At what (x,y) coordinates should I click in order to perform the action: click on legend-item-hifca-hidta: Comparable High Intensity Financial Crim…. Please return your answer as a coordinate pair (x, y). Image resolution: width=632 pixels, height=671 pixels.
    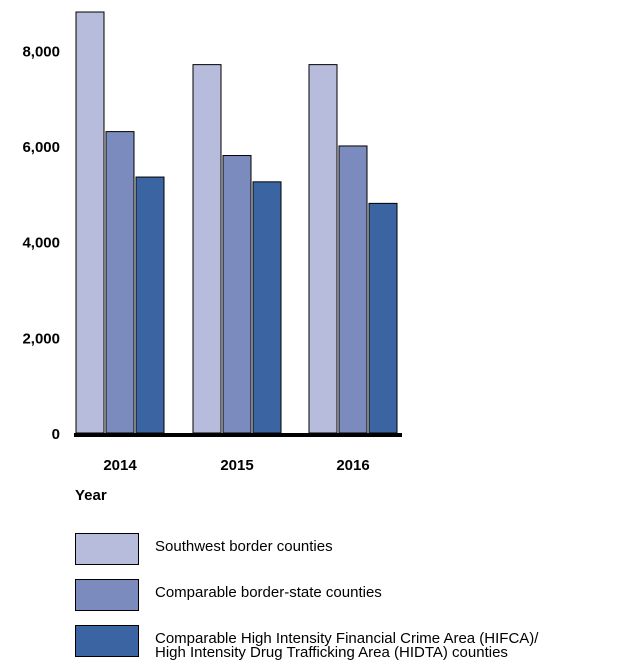
    Looking at the image, I should click on (350, 648).